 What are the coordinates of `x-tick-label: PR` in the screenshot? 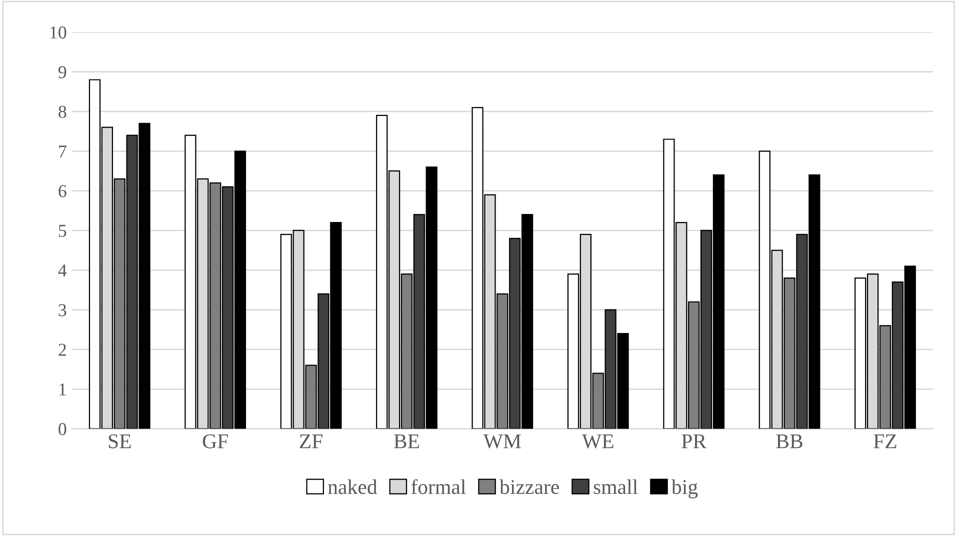 It's located at (694, 441).